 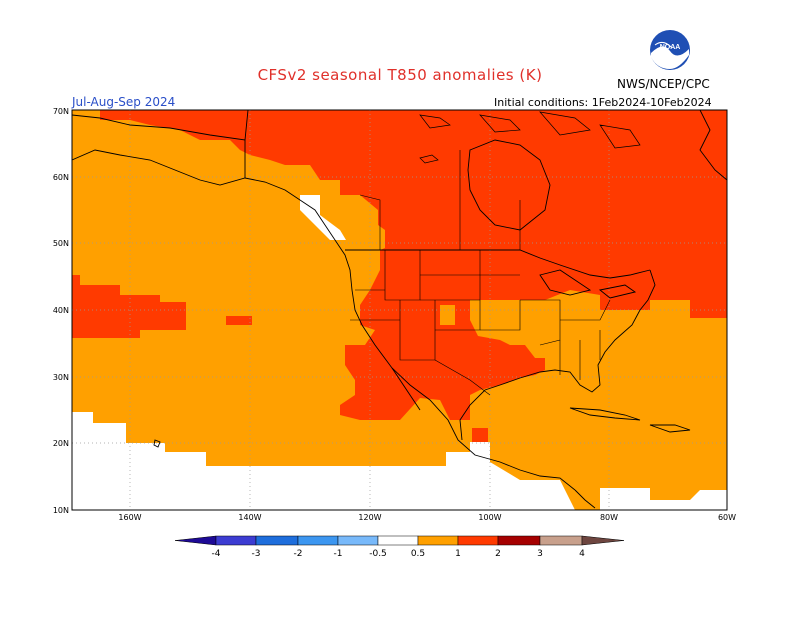 I want to click on season-label: Jul-Aug-Sep 2024, so click(x=124, y=102).